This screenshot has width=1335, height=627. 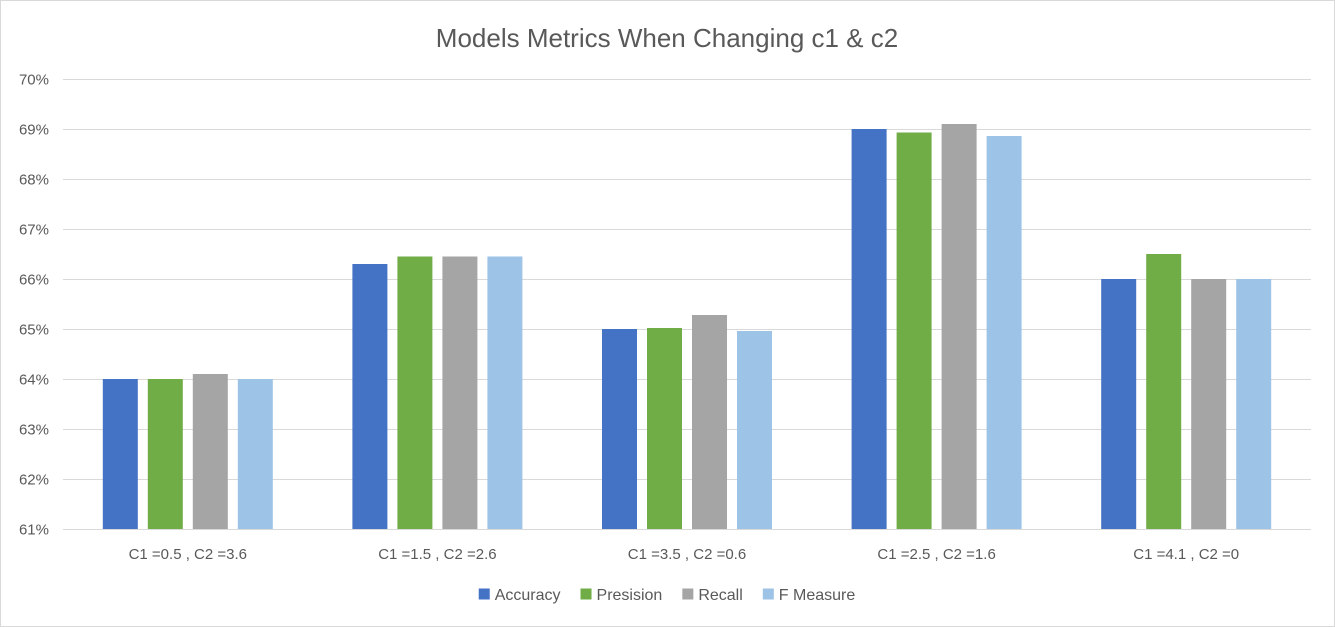 I want to click on legend-item: Recall, so click(x=712, y=595).